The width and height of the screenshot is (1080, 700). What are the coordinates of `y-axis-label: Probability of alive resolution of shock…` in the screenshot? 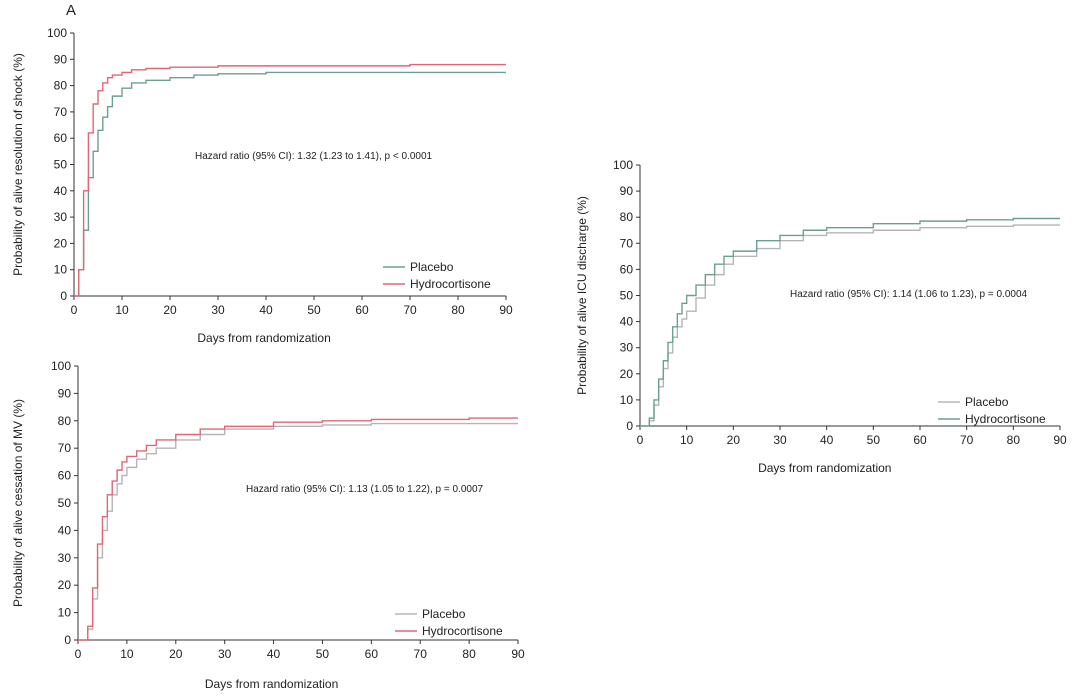 It's located at (18, 164).